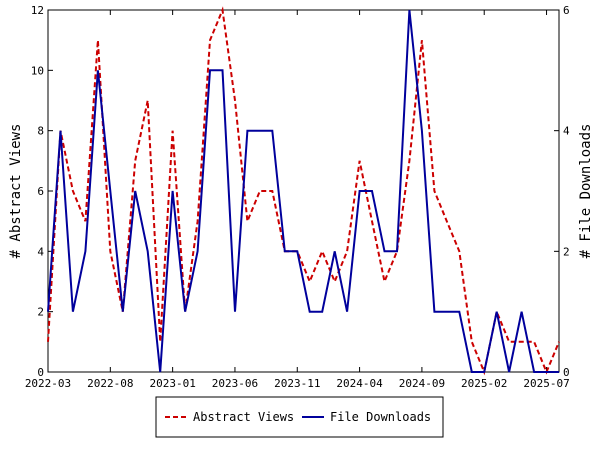 The height and width of the screenshot is (450, 600). I want to click on legend-label-abstract-views: Abstract Views, so click(243, 417).